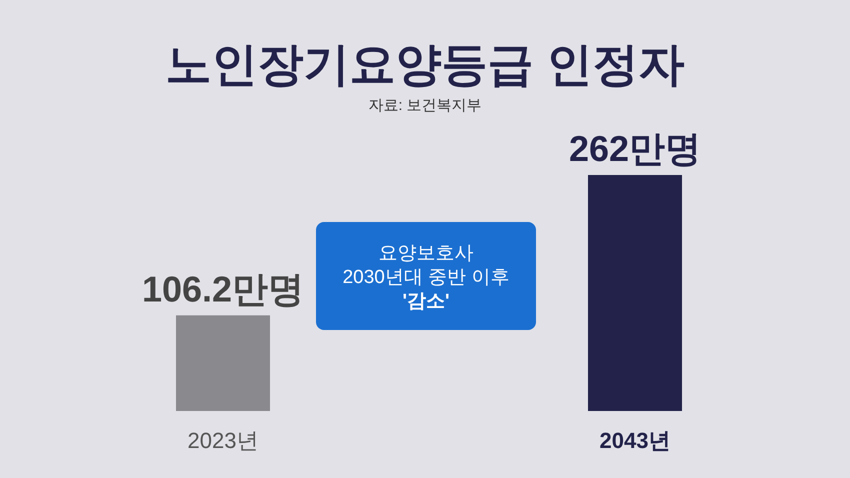  What do you see at coordinates (223, 440) in the screenshot?
I see `x-tick-label: 2023년` at bounding box center [223, 440].